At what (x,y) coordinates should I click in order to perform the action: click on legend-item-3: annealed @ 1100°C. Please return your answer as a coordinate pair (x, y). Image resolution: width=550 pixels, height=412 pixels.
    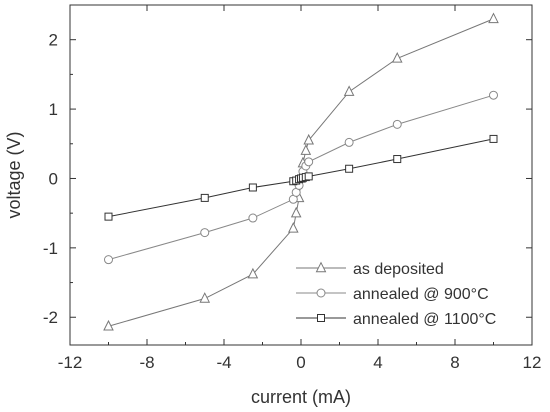
    Looking at the image, I should click on (396, 319).